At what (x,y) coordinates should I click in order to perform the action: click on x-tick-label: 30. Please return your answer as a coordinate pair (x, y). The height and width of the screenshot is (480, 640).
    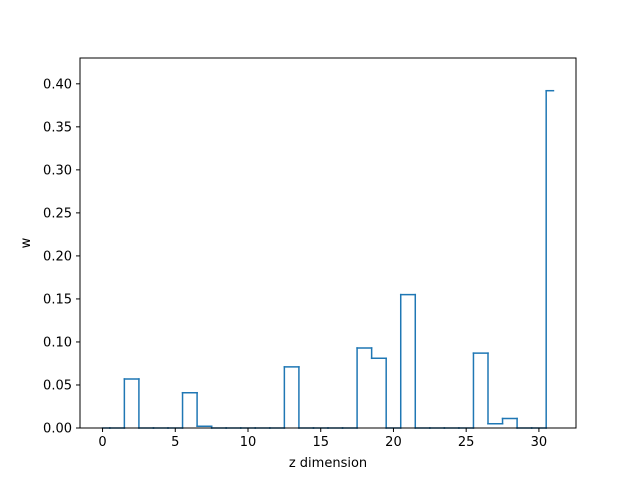
    Looking at the image, I should click on (539, 442).